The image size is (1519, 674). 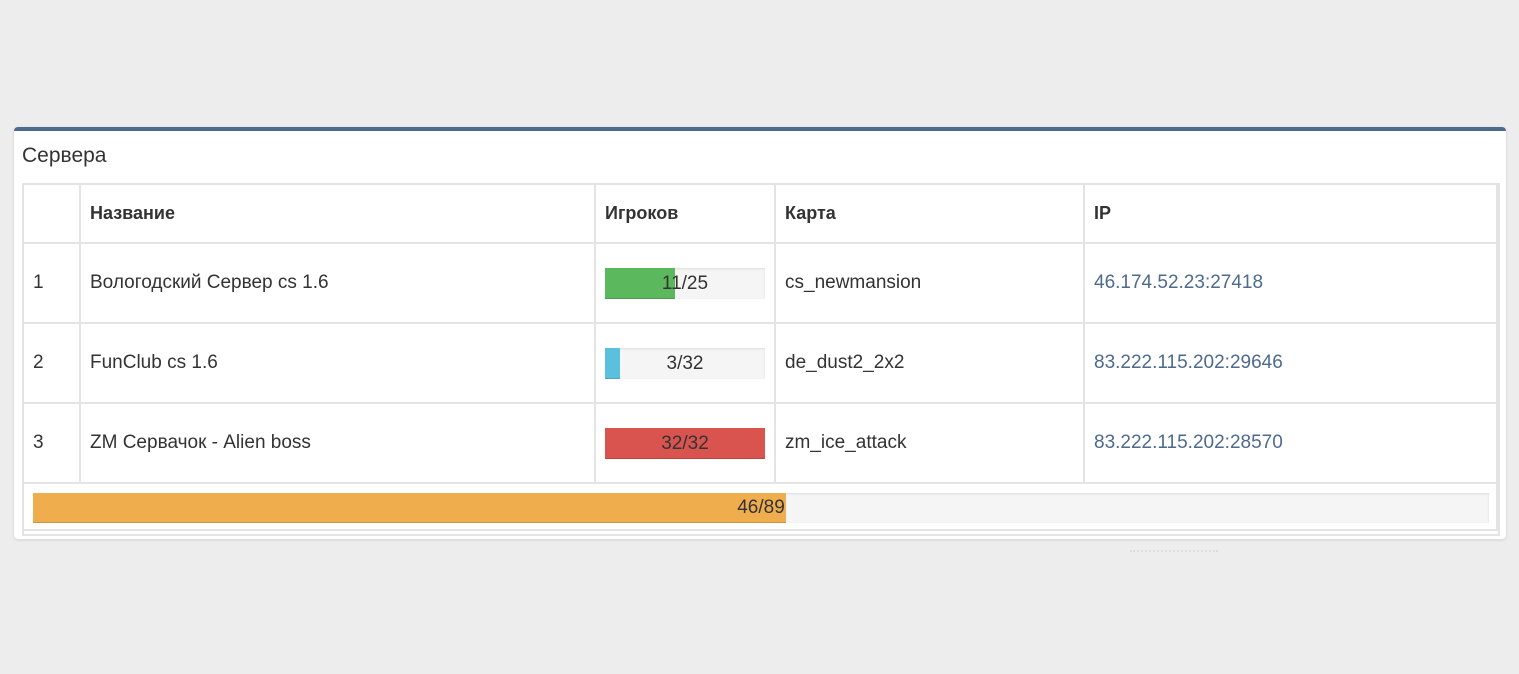 I want to click on server-name: FunClub cs 1.6, so click(x=337, y=363).